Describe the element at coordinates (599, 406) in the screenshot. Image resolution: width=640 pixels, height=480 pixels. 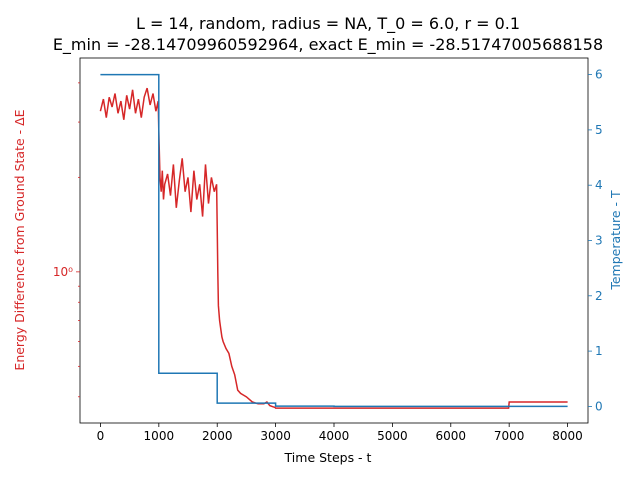
I see `y-right-tick-label: 0` at that location.